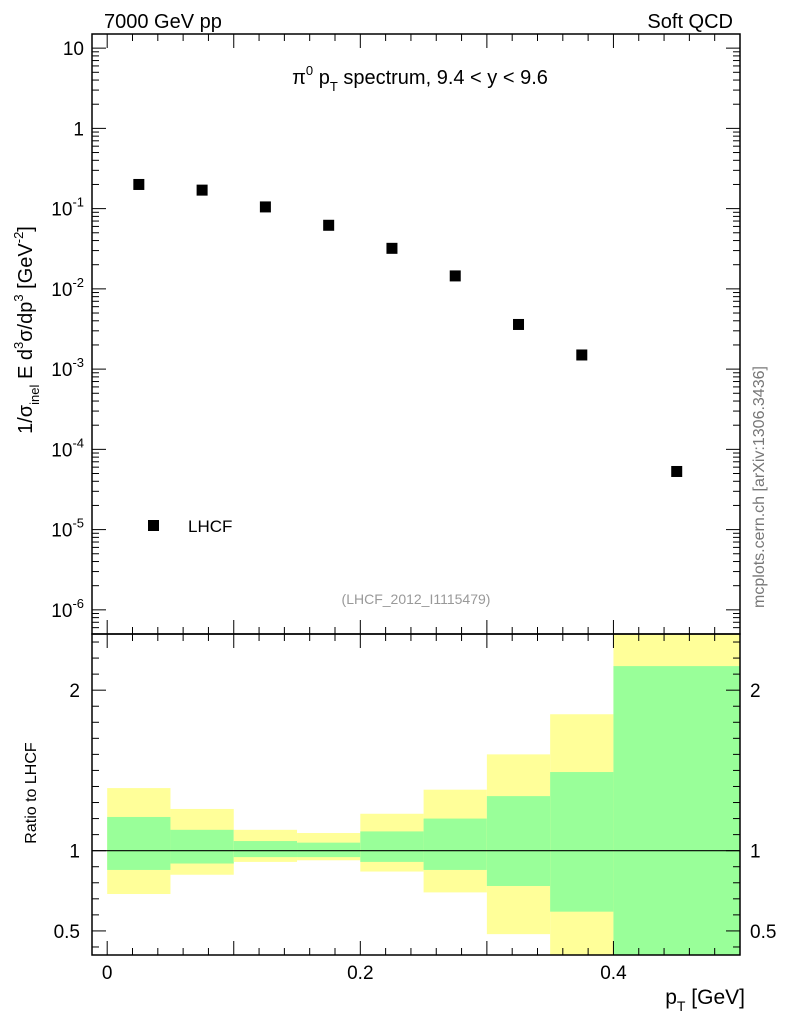  I want to click on legend-label: LHCF, so click(210, 526).